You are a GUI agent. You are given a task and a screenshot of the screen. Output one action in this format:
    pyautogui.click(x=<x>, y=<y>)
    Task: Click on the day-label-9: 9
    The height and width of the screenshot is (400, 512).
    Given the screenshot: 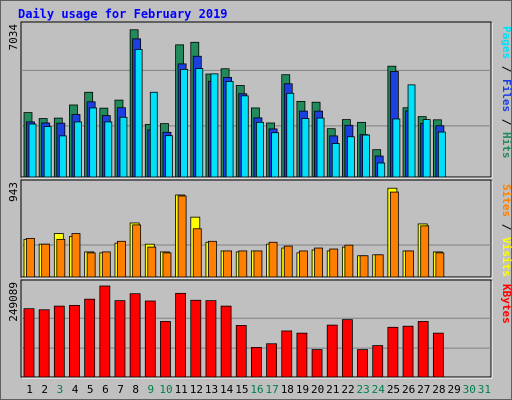 What is the action you would take?
    pyautogui.click(x=151, y=389)
    